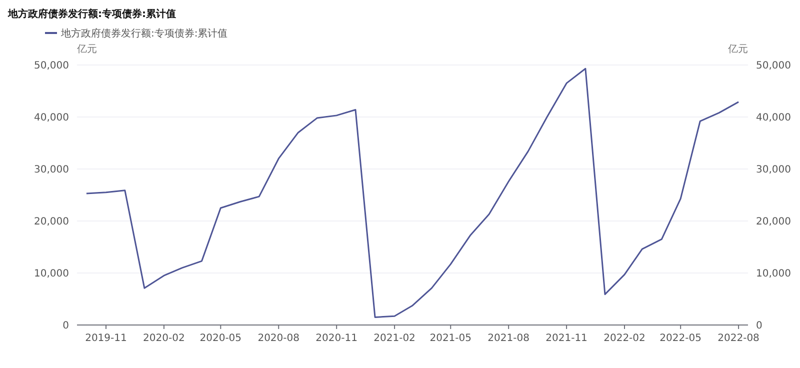  Describe the element at coordinates (51, 274) in the screenshot. I see `y-tick-label: 10,000` at that location.